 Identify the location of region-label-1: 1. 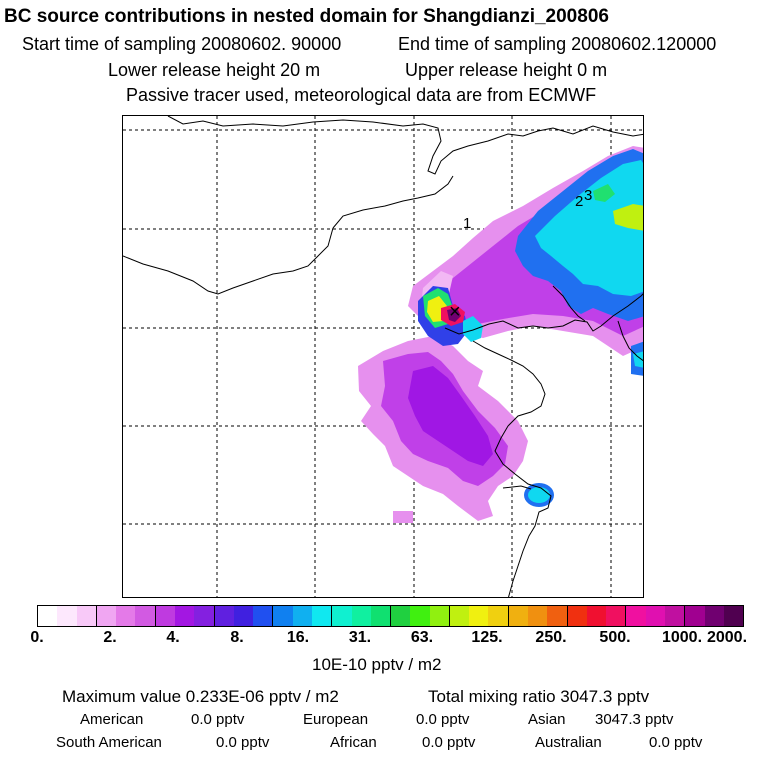
(467, 223).